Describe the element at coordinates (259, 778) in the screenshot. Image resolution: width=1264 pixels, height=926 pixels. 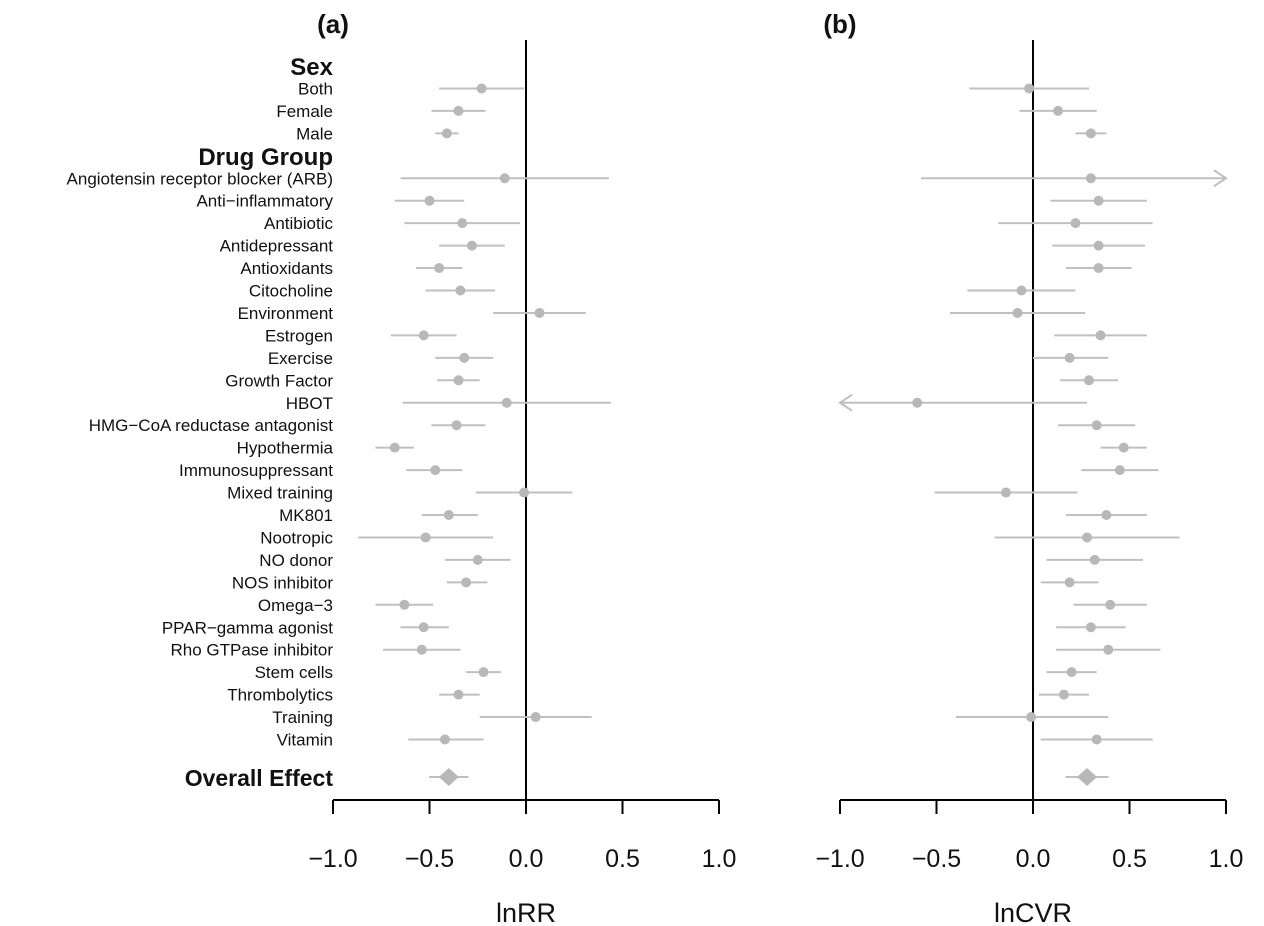
I see `overall-label: Overall Effect` at that location.